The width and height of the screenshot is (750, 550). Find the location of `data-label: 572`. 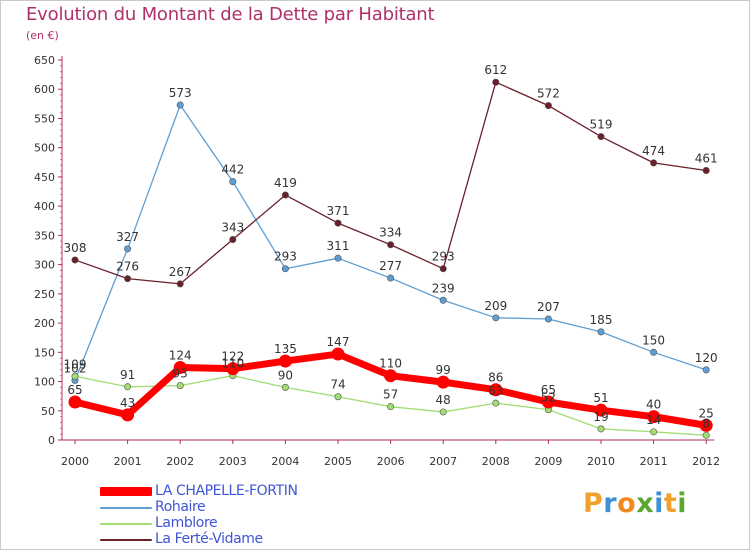

data-label: 572 is located at coordinates (548, 94).